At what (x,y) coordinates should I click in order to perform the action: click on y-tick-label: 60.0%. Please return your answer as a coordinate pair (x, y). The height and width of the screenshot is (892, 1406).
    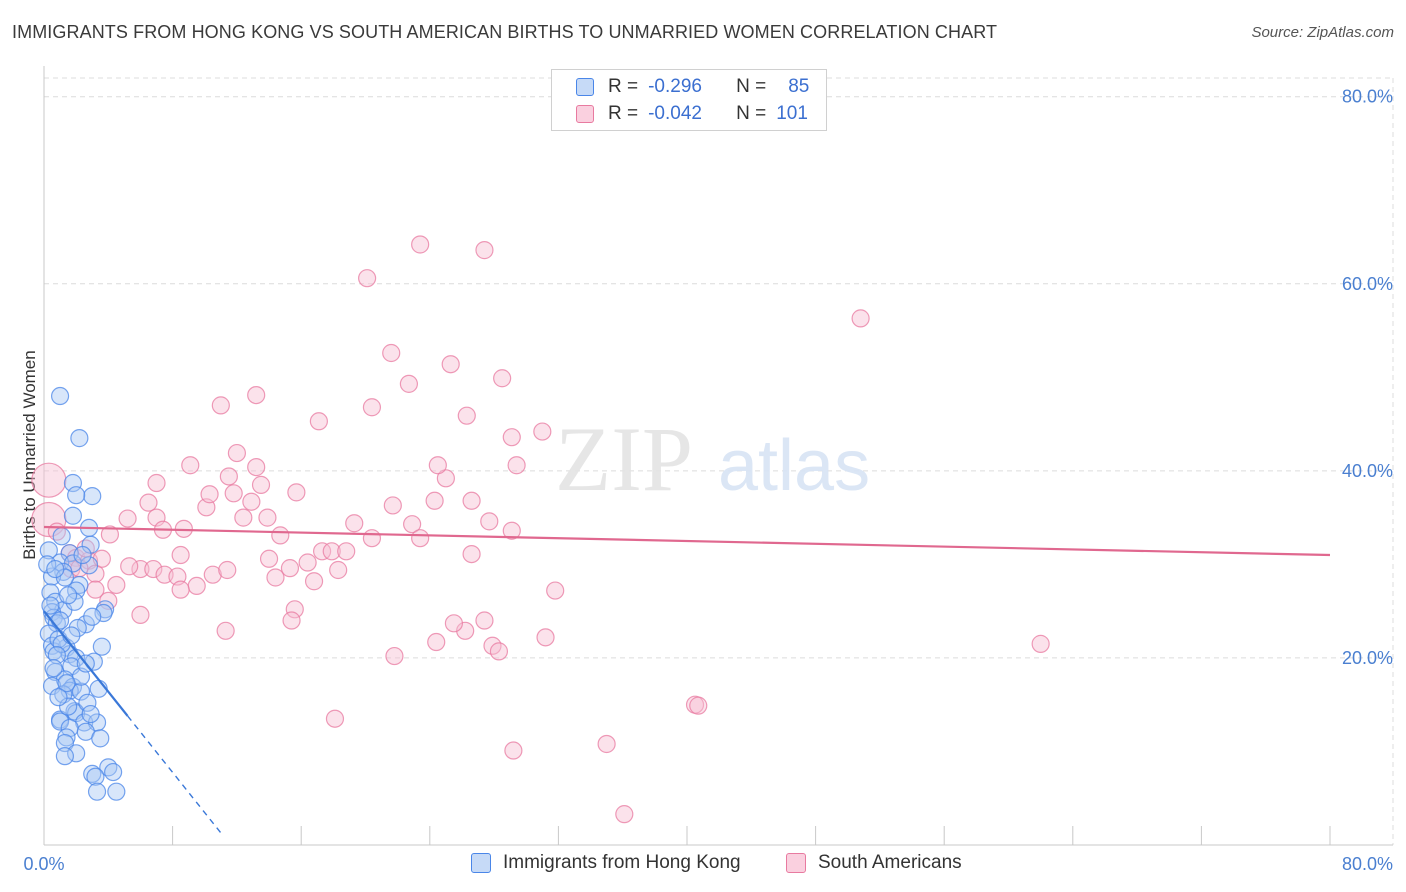
    Looking at the image, I should click on (1367, 284).